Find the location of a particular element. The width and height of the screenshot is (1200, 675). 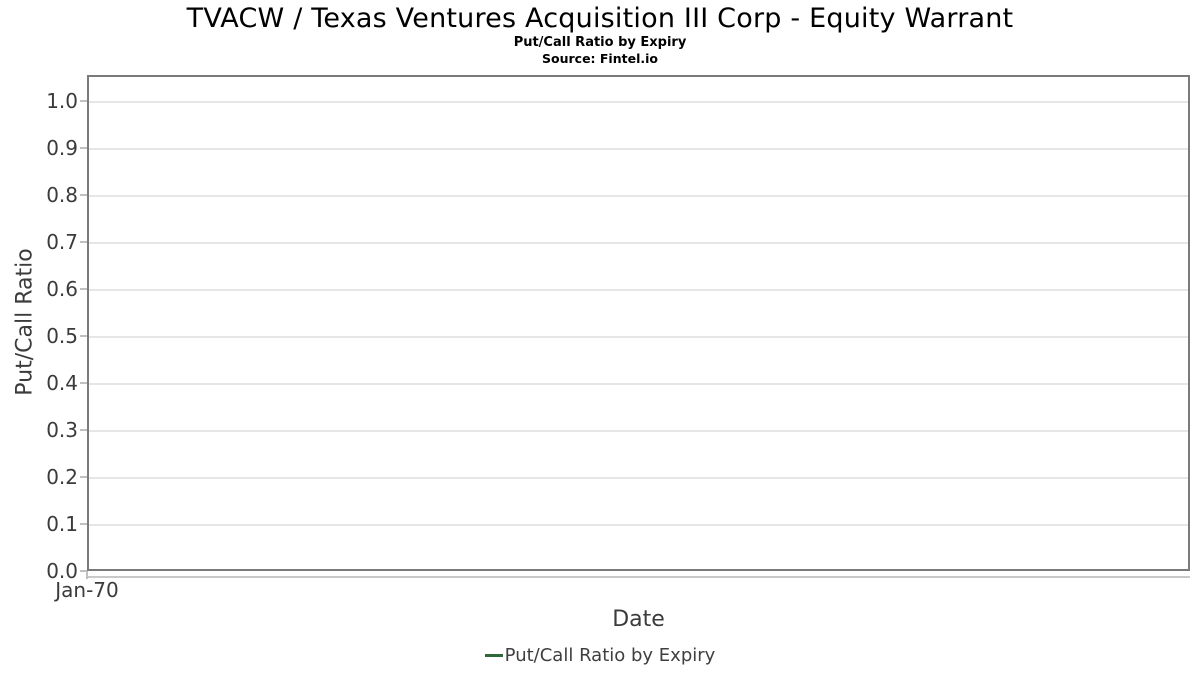

x-axis-line is located at coordinates (638, 577).